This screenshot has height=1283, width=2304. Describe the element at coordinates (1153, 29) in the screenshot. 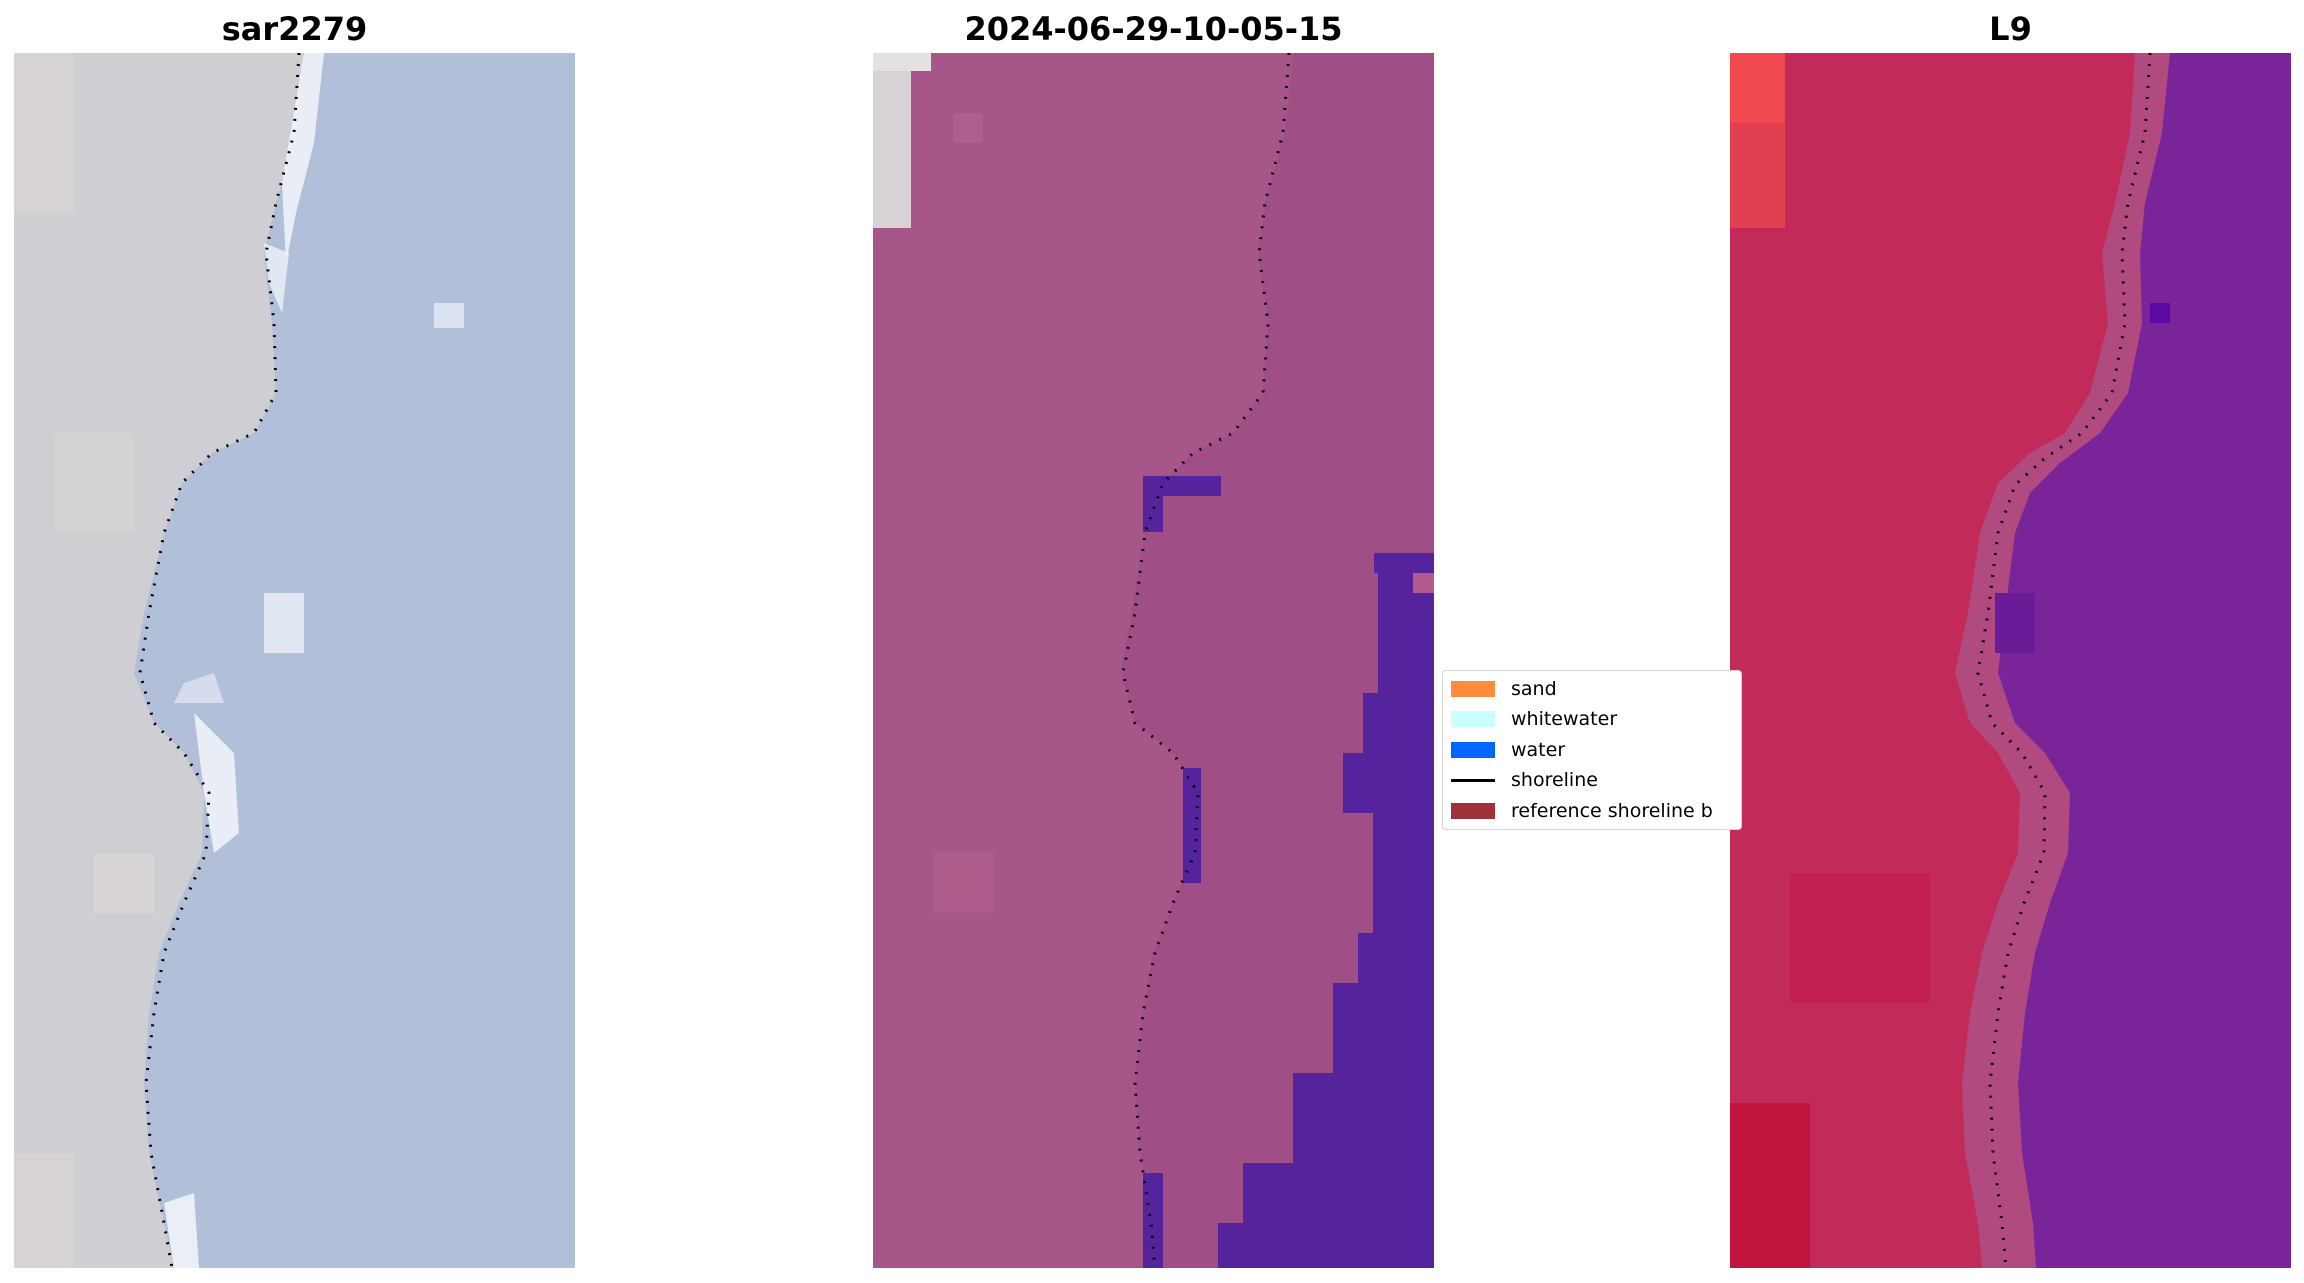

I see `panel-title-classified: 2024-06-29-10-05-15` at that location.